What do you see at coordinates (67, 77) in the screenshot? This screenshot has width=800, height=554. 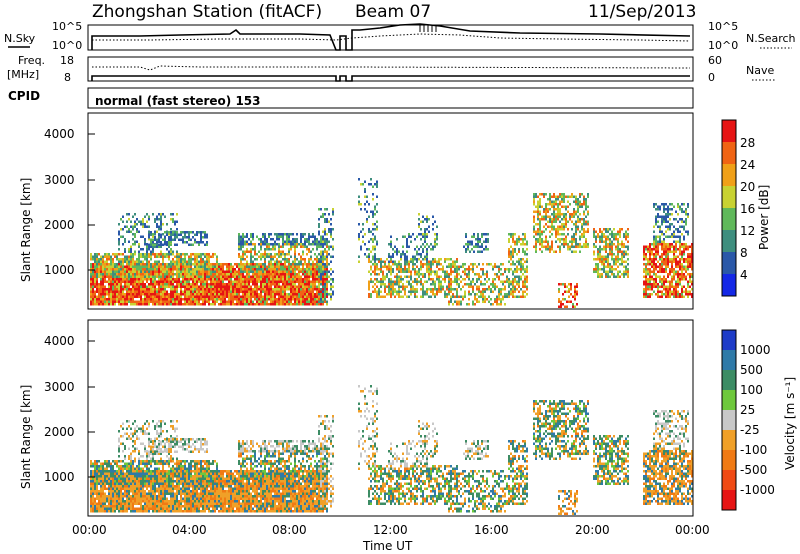 I see `freq-tick-low: 8` at bounding box center [67, 77].